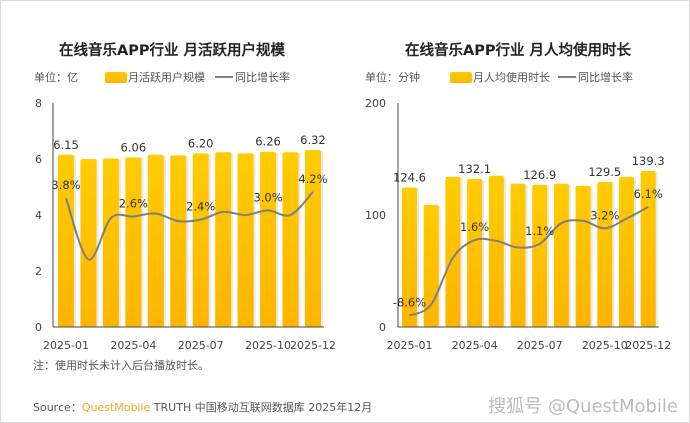 The width and height of the screenshot is (690, 423). What do you see at coordinates (511, 77) in the screenshot?
I see `legend-bar-label-right: 月人均使用时长` at bounding box center [511, 77].